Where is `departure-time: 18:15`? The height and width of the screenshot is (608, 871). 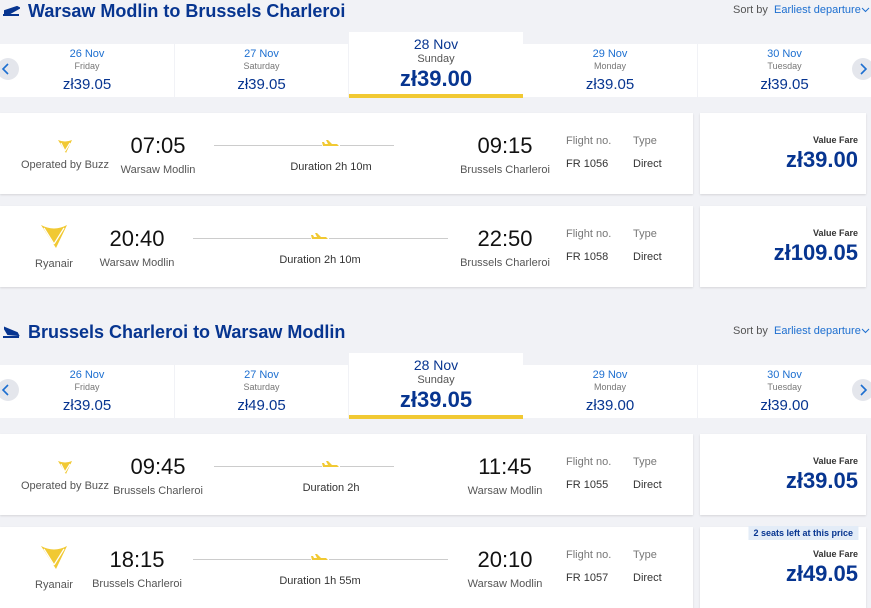
departure-time: 18:15 is located at coordinates (137, 559).